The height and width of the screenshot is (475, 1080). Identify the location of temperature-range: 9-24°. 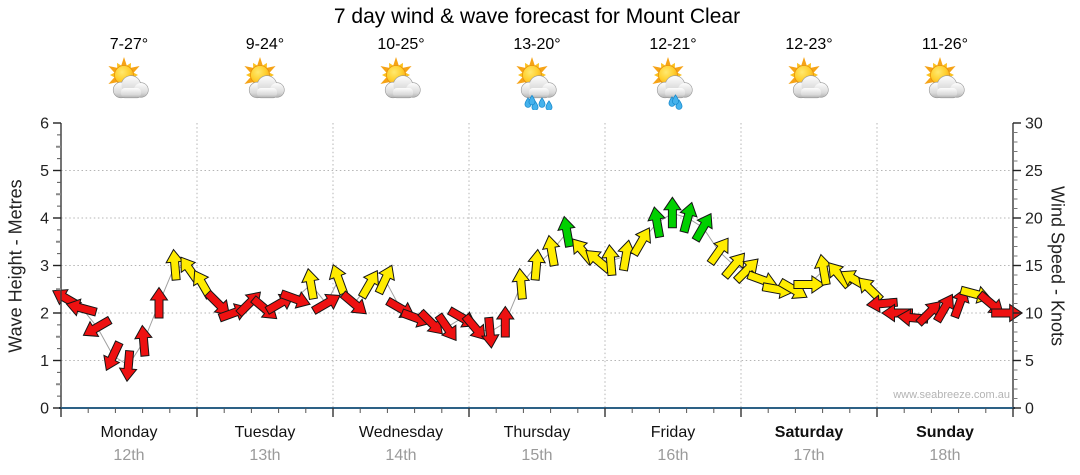
(265, 44).